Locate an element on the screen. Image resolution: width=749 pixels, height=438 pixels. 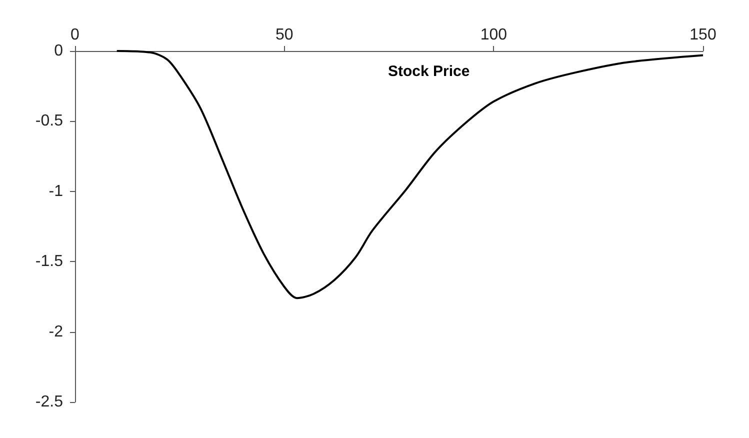
y-tick-label: -1 is located at coordinates (56, 191).